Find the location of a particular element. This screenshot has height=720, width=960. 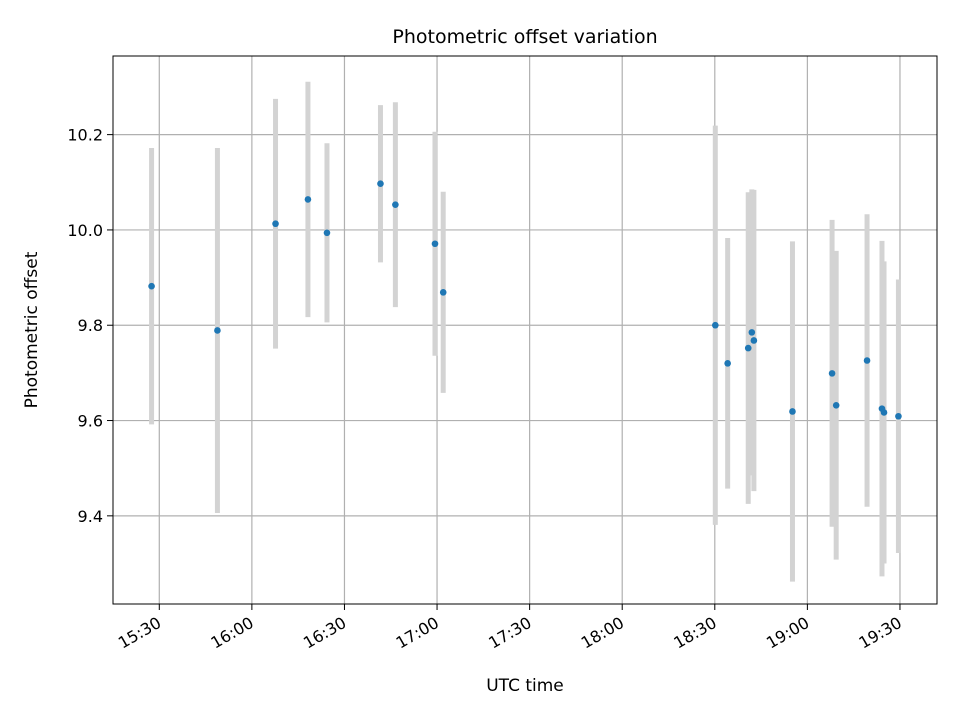

y-tick-label: 9.8 is located at coordinates (90, 325).